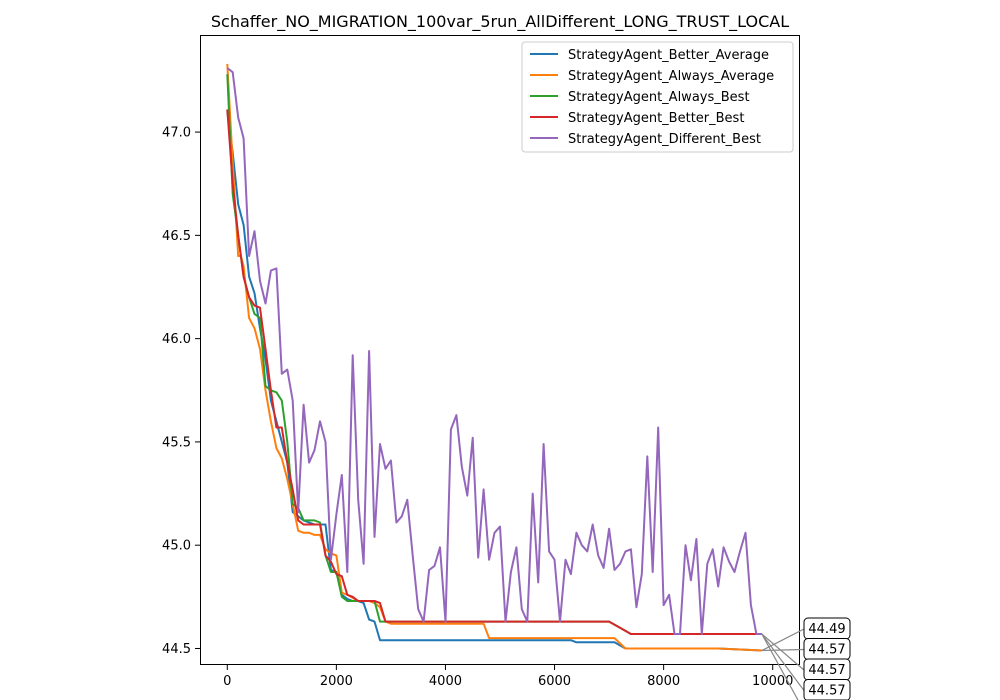  I want to click on y-tick-label: 44.5, so click(176, 649).